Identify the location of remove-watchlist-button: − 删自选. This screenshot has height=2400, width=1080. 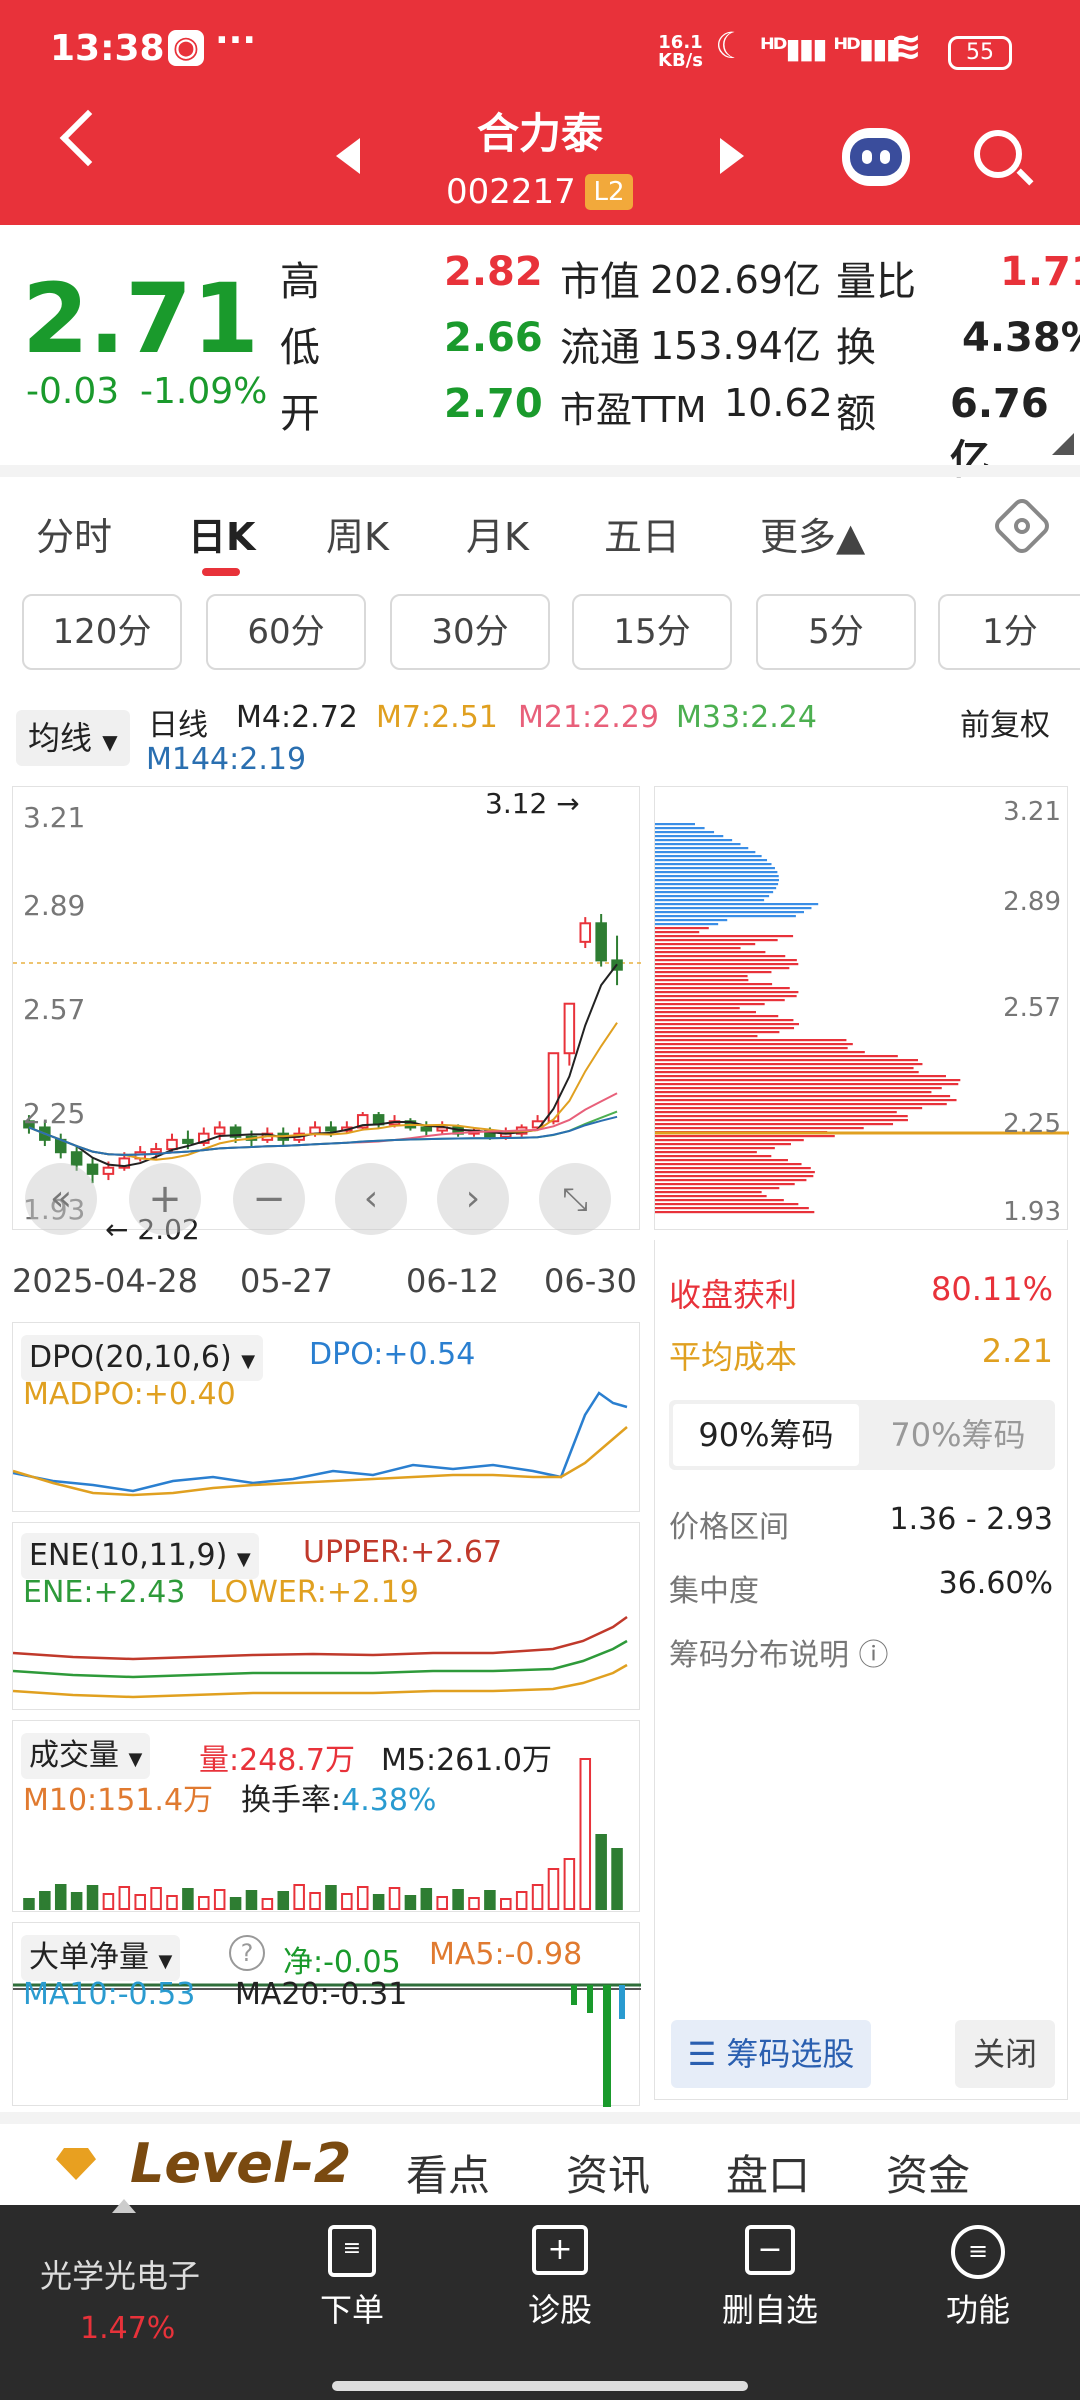
(770, 2278).